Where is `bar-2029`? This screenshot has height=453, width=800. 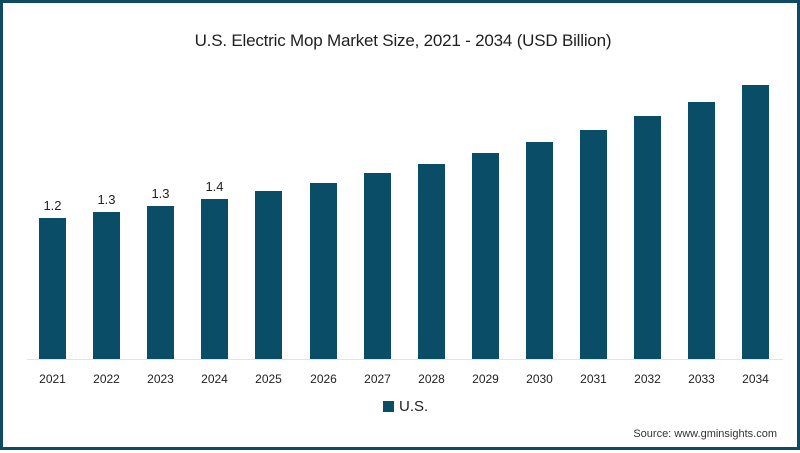
bar-2029 is located at coordinates (485, 256).